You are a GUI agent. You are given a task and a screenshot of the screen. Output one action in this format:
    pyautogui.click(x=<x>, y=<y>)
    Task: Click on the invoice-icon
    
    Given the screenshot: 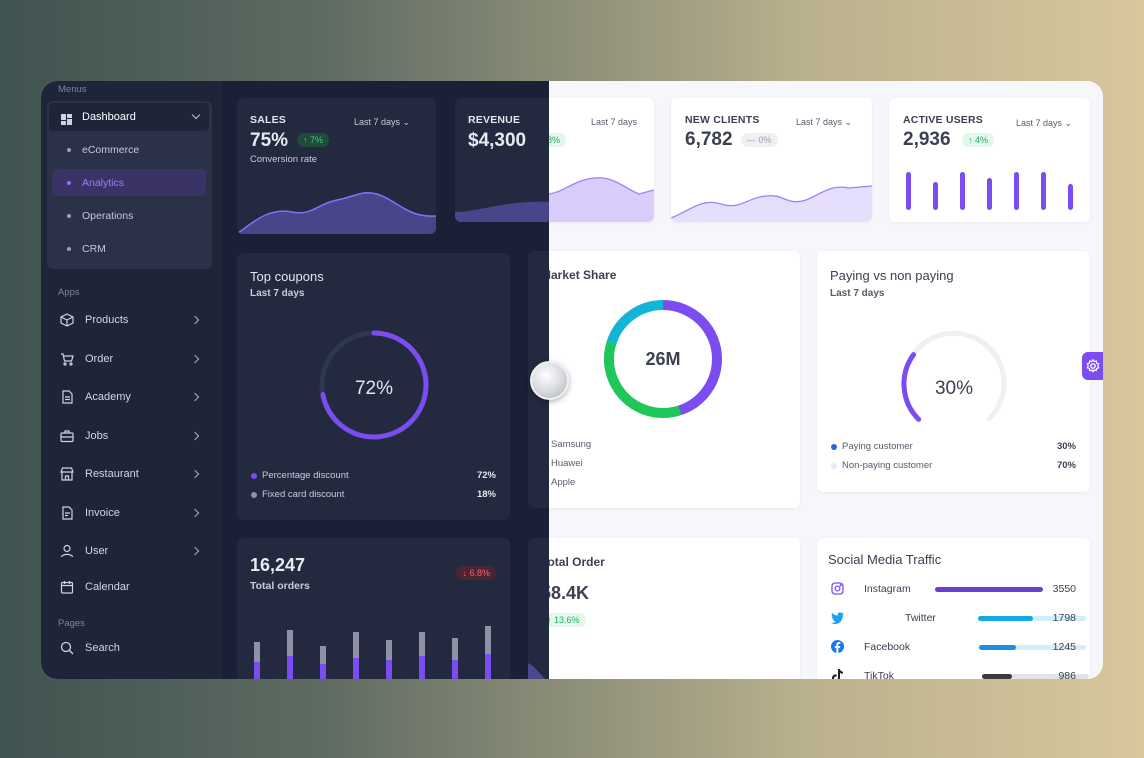 What is the action you would take?
    pyautogui.click(x=67, y=513)
    